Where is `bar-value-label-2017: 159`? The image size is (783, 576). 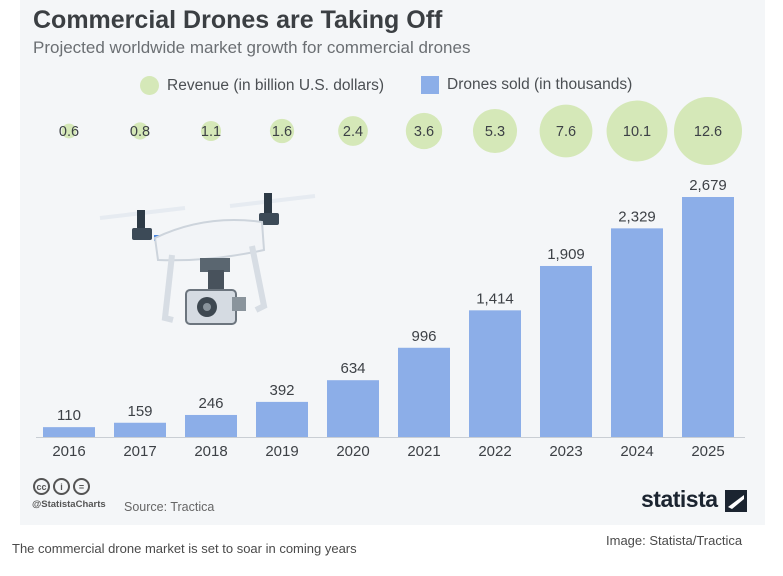 bar-value-label-2017: 159 is located at coordinates (139, 411).